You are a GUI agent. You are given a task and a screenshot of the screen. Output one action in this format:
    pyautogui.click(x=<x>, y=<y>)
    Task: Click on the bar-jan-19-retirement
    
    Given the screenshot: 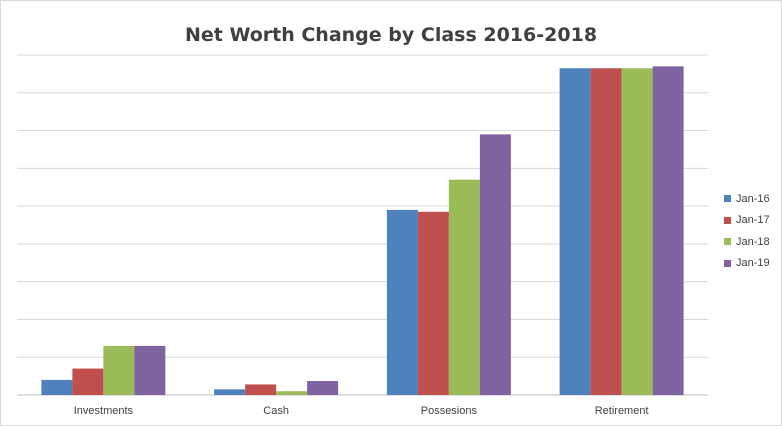 What is the action you would take?
    pyautogui.click(x=668, y=230)
    